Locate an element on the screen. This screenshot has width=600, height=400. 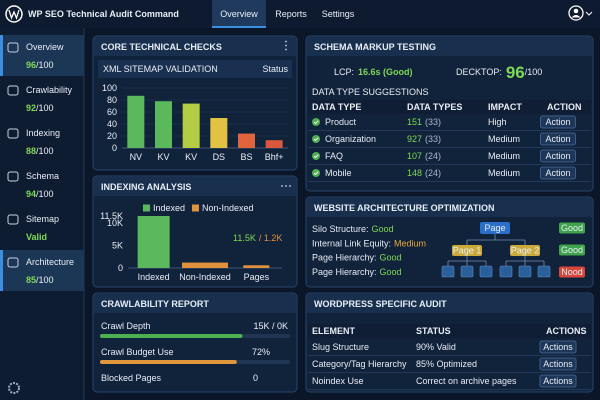
tab-label: Overview is located at coordinates (239, 14).